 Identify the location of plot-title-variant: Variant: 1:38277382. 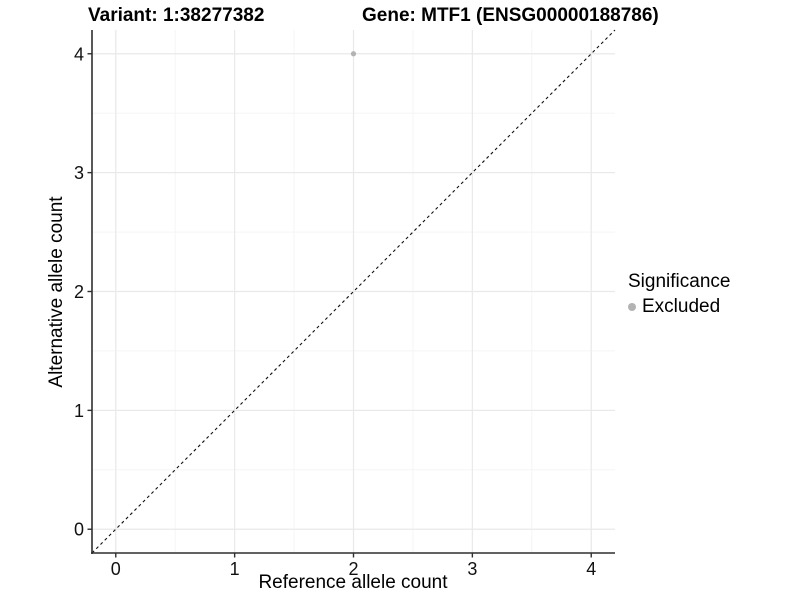
(176, 15).